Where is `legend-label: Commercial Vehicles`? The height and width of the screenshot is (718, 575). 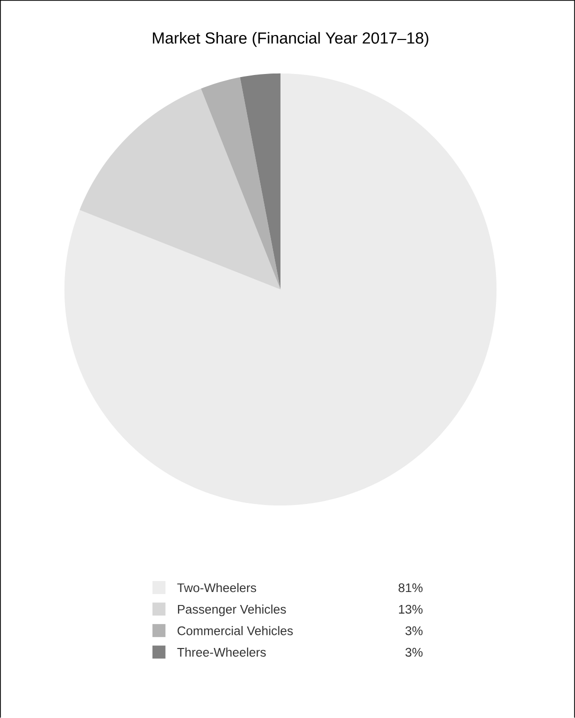
legend-label: Commercial Vehicles is located at coordinates (235, 631).